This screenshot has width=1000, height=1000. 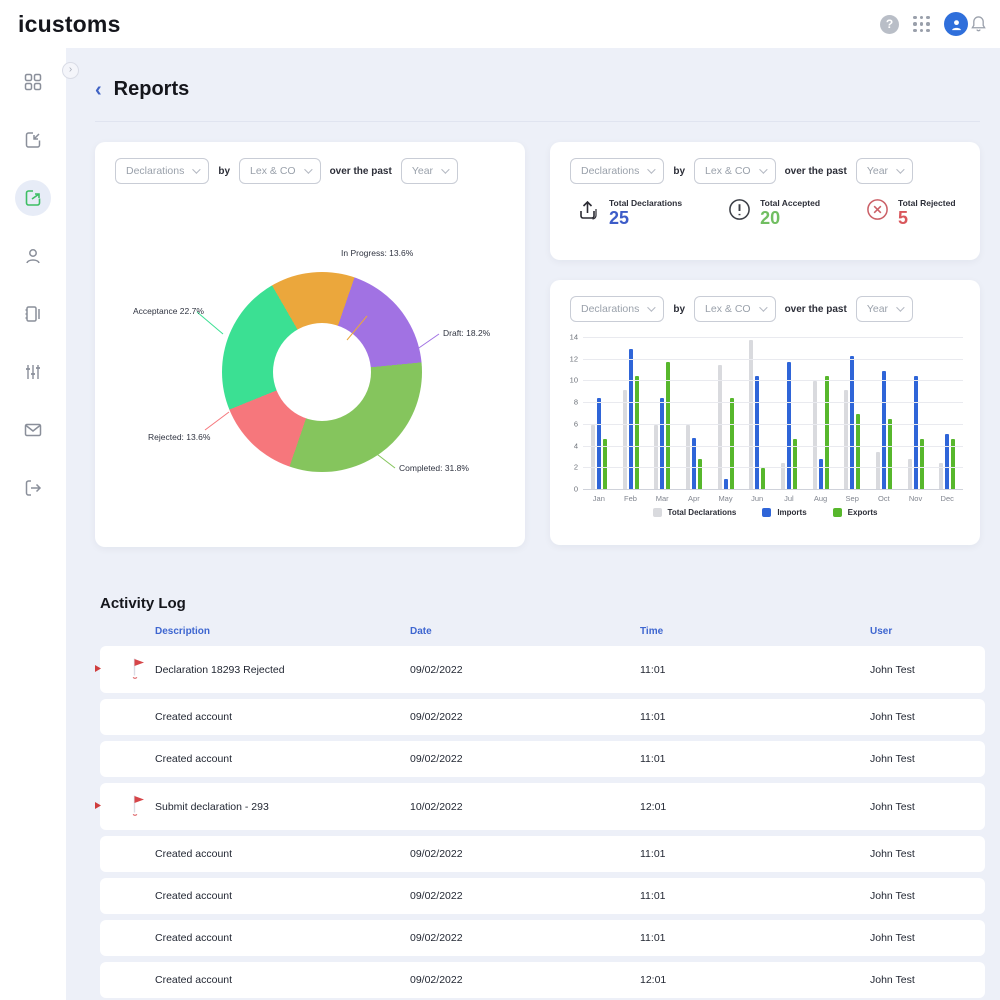 I want to click on y-axis-tick: 2, so click(x=575, y=467).